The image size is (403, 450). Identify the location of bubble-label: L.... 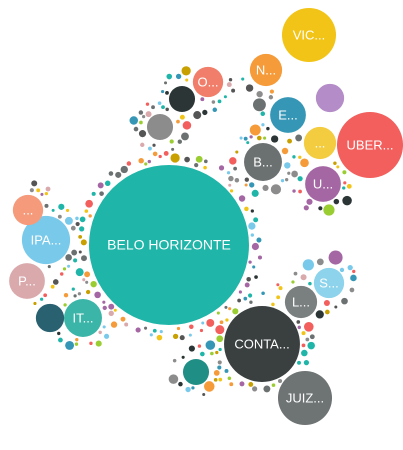
(301, 301).